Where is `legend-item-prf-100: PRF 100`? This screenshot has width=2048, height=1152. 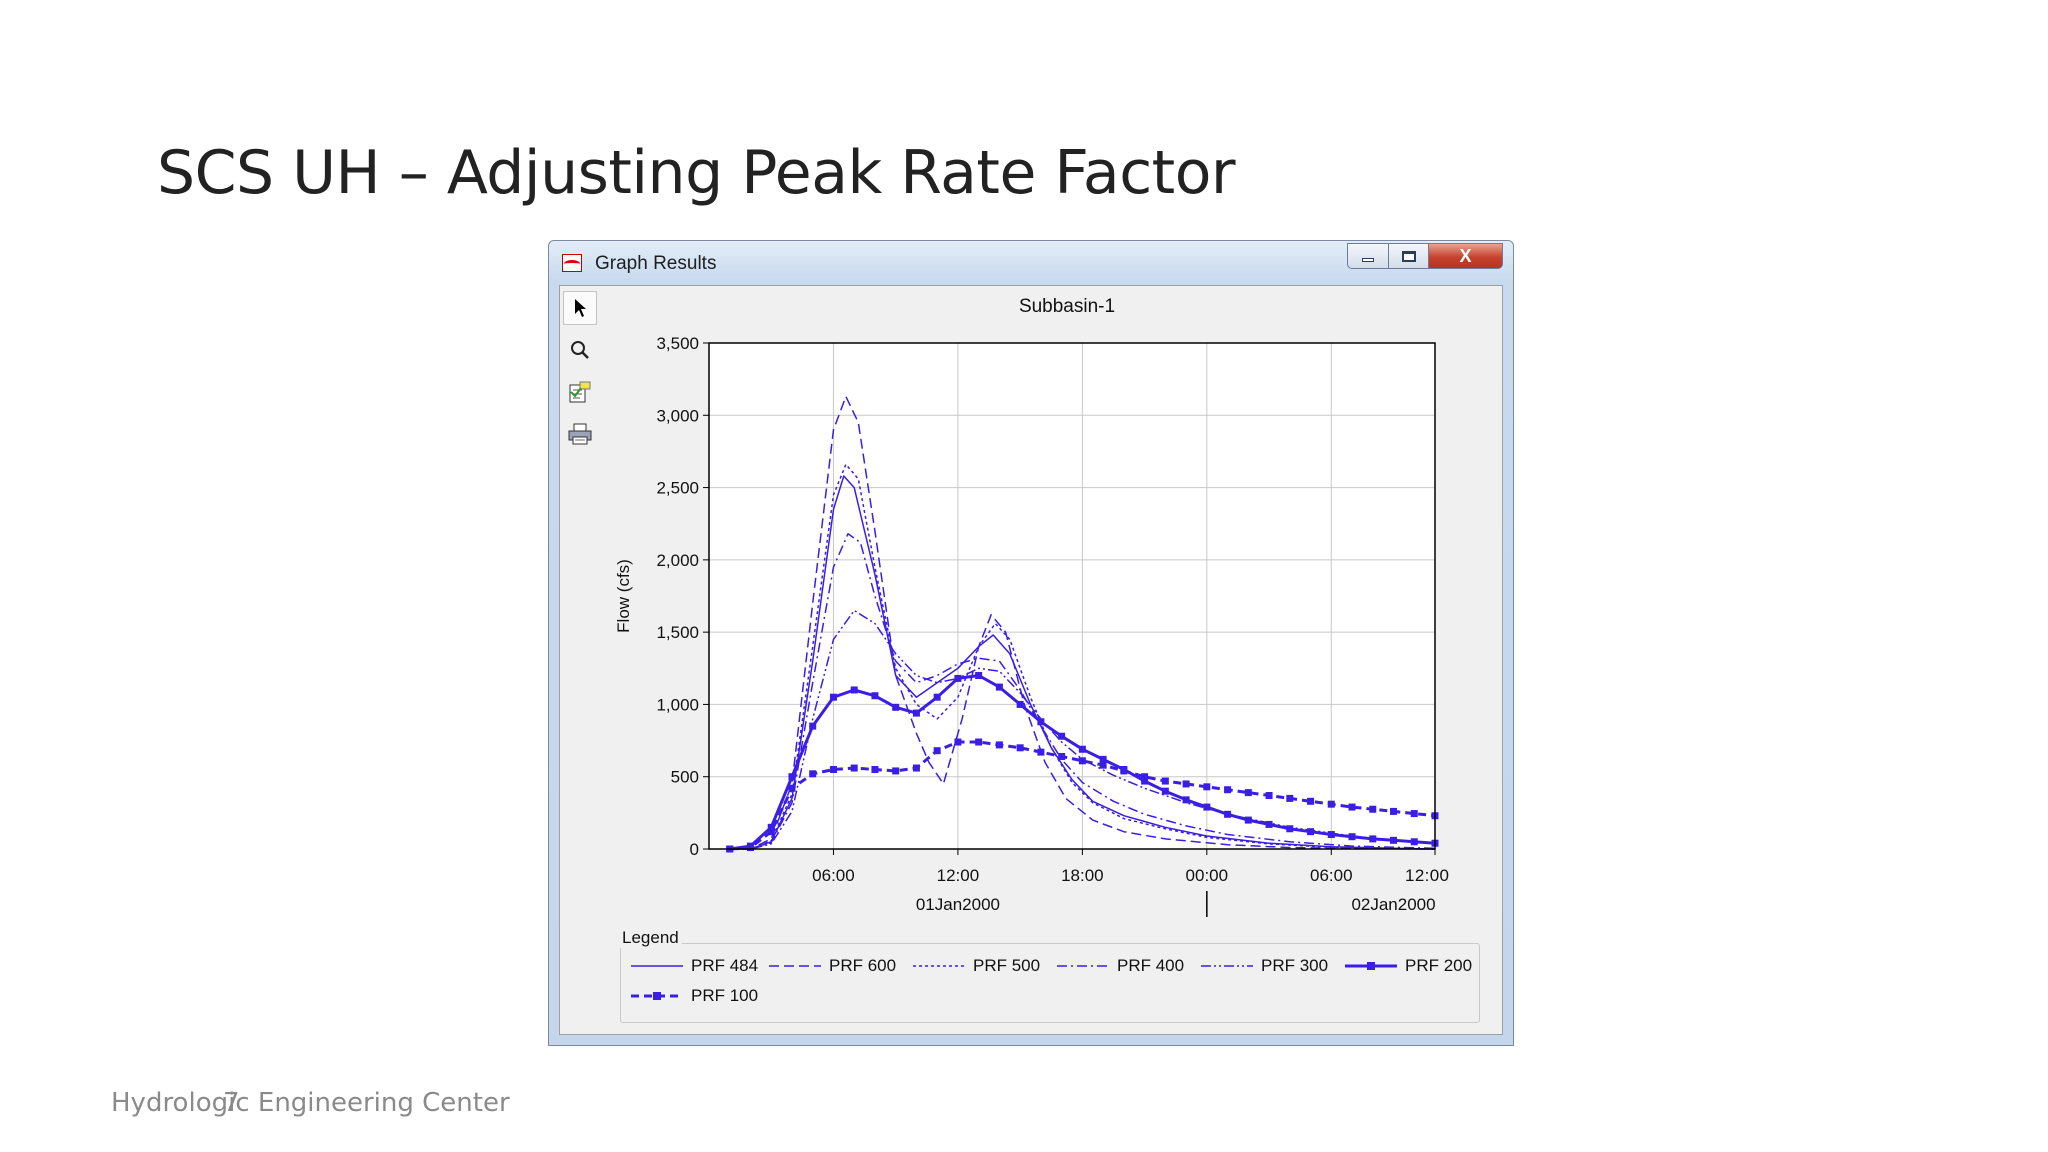
legend-item-prf-100: PRF 100 is located at coordinates (693, 996).